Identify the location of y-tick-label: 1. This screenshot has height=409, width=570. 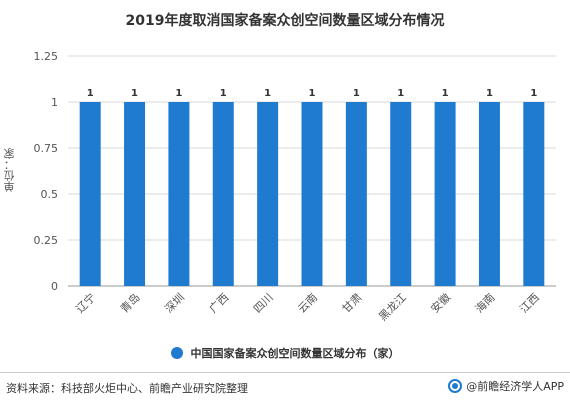
(54, 102).